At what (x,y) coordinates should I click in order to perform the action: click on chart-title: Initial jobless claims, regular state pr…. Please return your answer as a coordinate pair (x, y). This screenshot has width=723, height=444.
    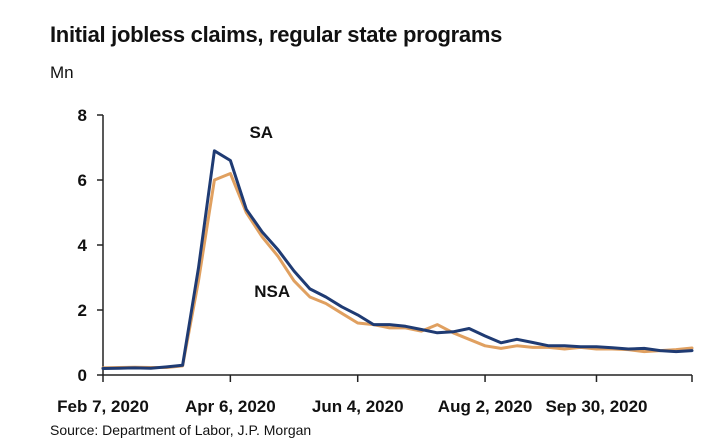
    Looking at the image, I should click on (276, 34).